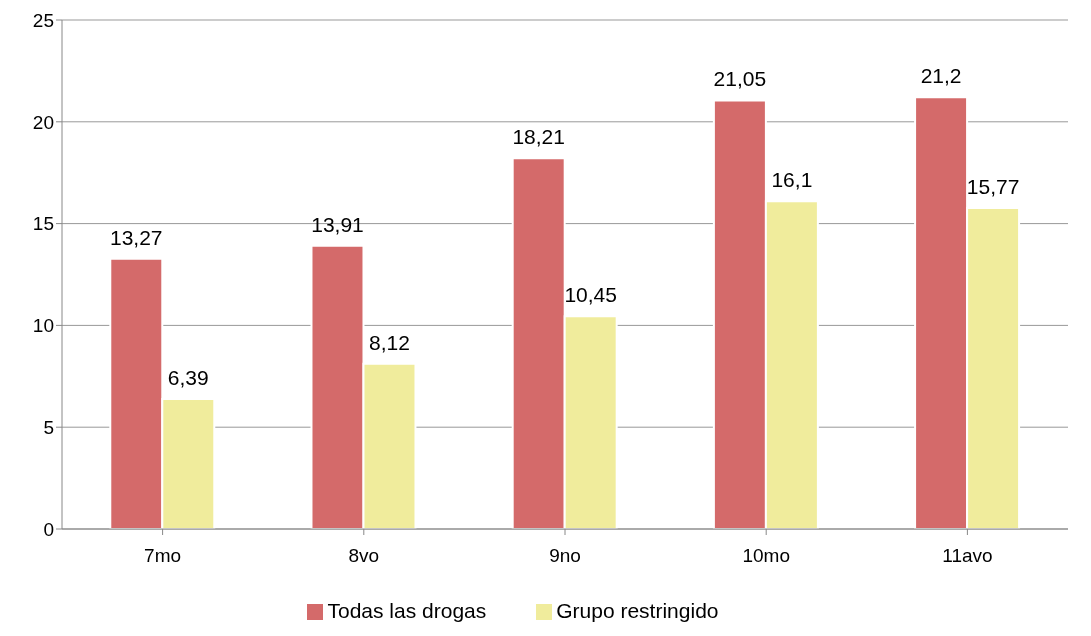  I want to click on y-tick-label: 10, so click(43, 326).